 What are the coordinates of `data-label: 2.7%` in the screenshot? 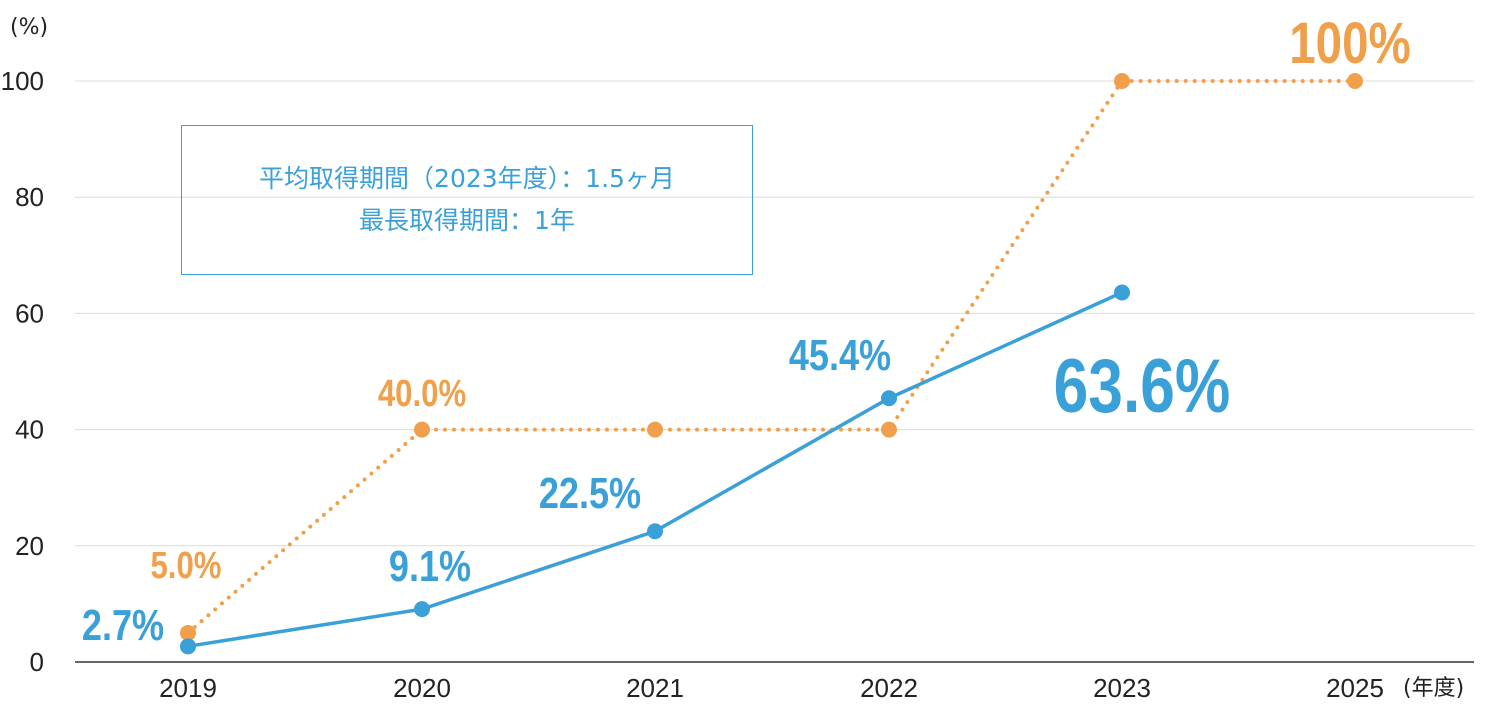 It's located at (123, 625).